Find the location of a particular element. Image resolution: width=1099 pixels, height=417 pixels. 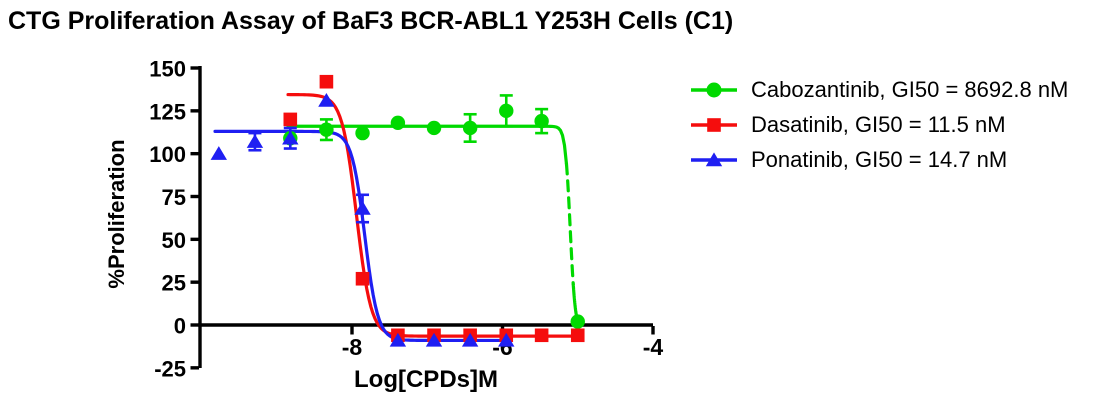

legend-item-dasatinib: Dasatinib, GI50 = 11.5 nM is located at coordinates (878, 124).